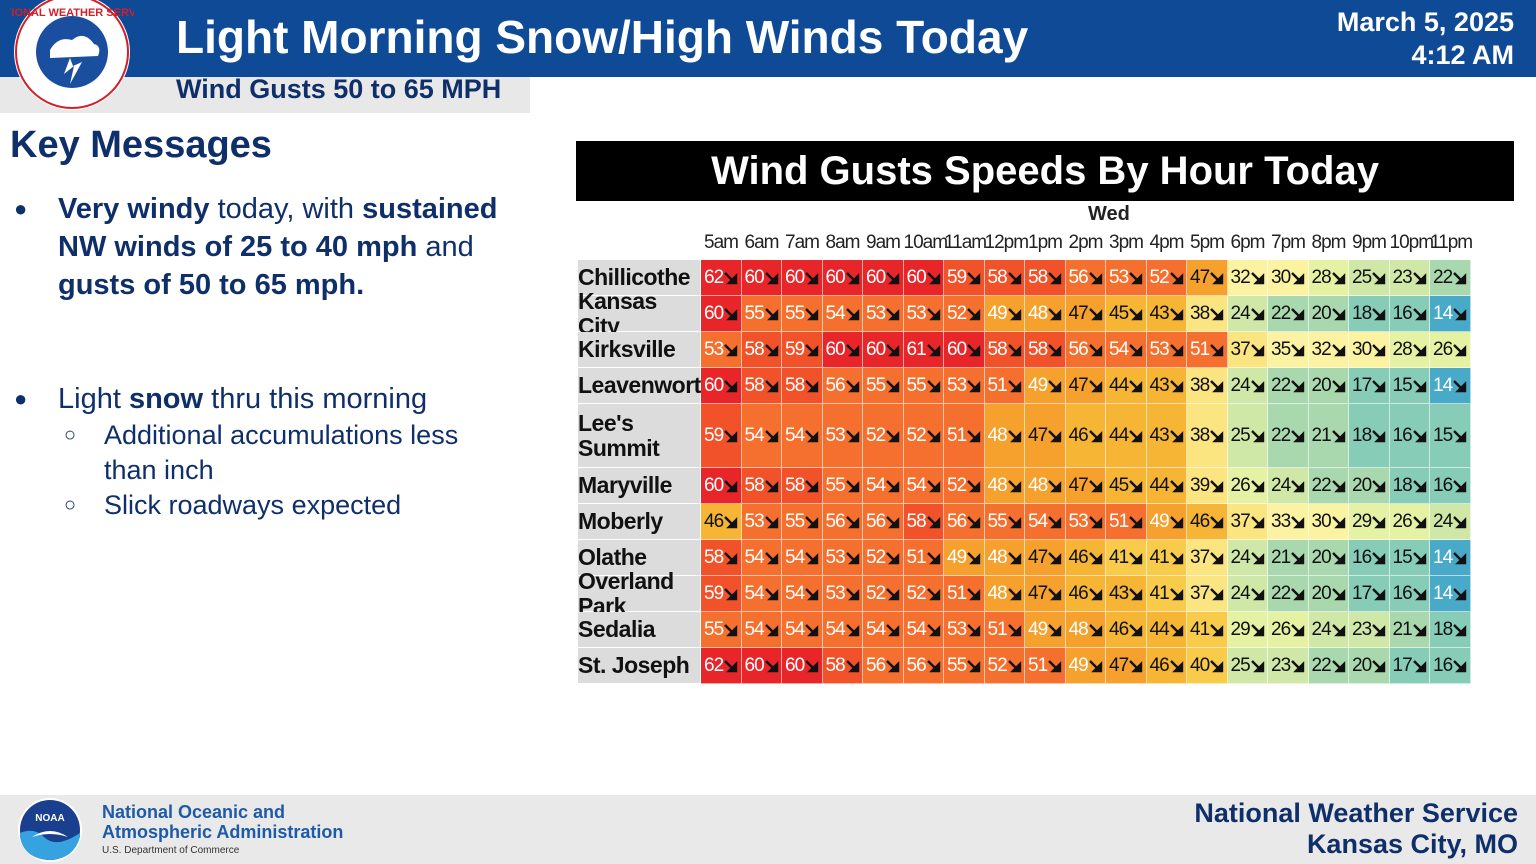 Image resolution: width=1536 pixels, height=864 pixels. I want to click on gust-value: 21, so click(1281, 557).